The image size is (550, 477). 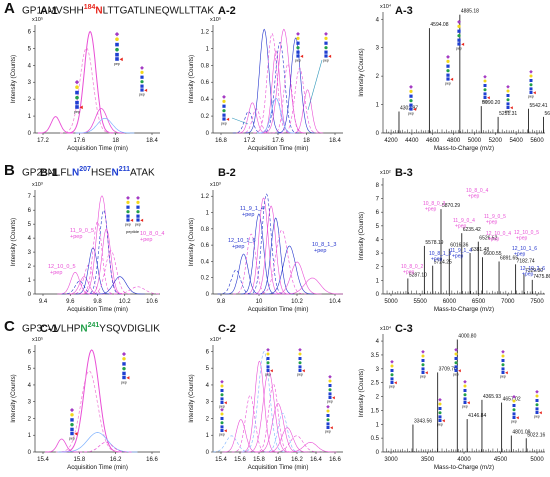 What do you see at coordinates (79, 460) in the screenshot?
I see `x-tick-label: 15.8` at bounding box center [79, 460].